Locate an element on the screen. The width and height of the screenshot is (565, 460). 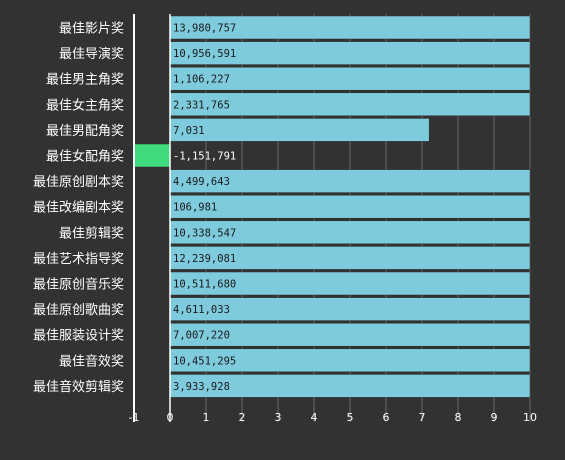
category-label: 最佳原创歌曲奖 is located at coordinates (78, 310).